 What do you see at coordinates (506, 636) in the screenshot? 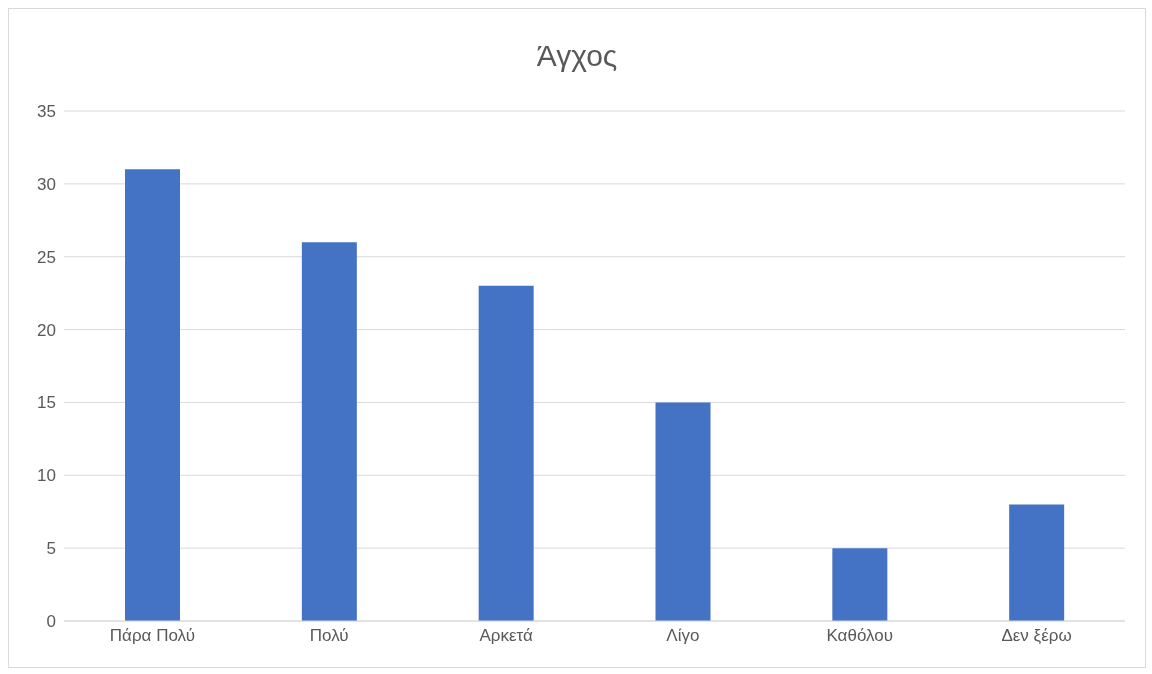
I see `x-tick-label: Αρκετά` at bounding box center [506, 636].